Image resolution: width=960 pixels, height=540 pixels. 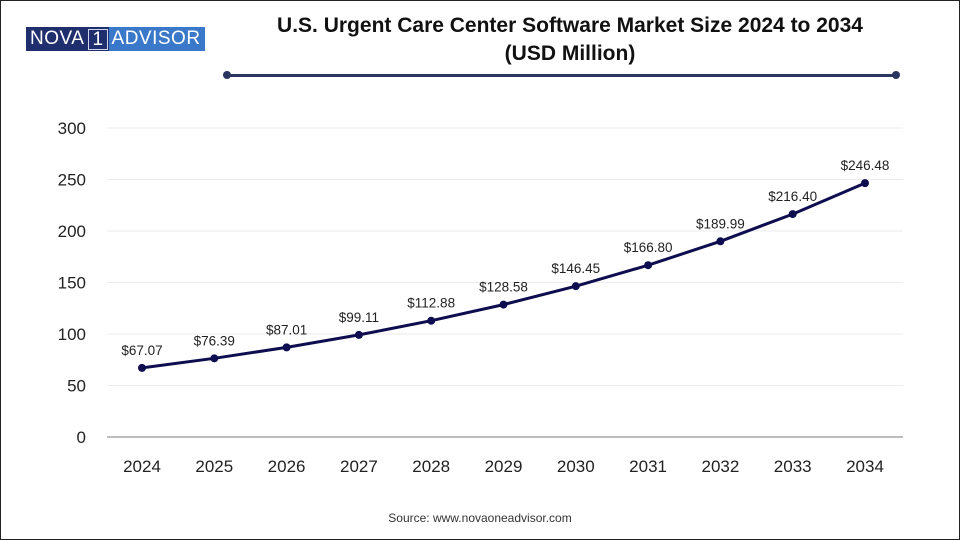 What do you see at coordinates (156, 39) in the screenshot?
I see `logo-advisor: ADVISOR` at bounding box center [156, 39].